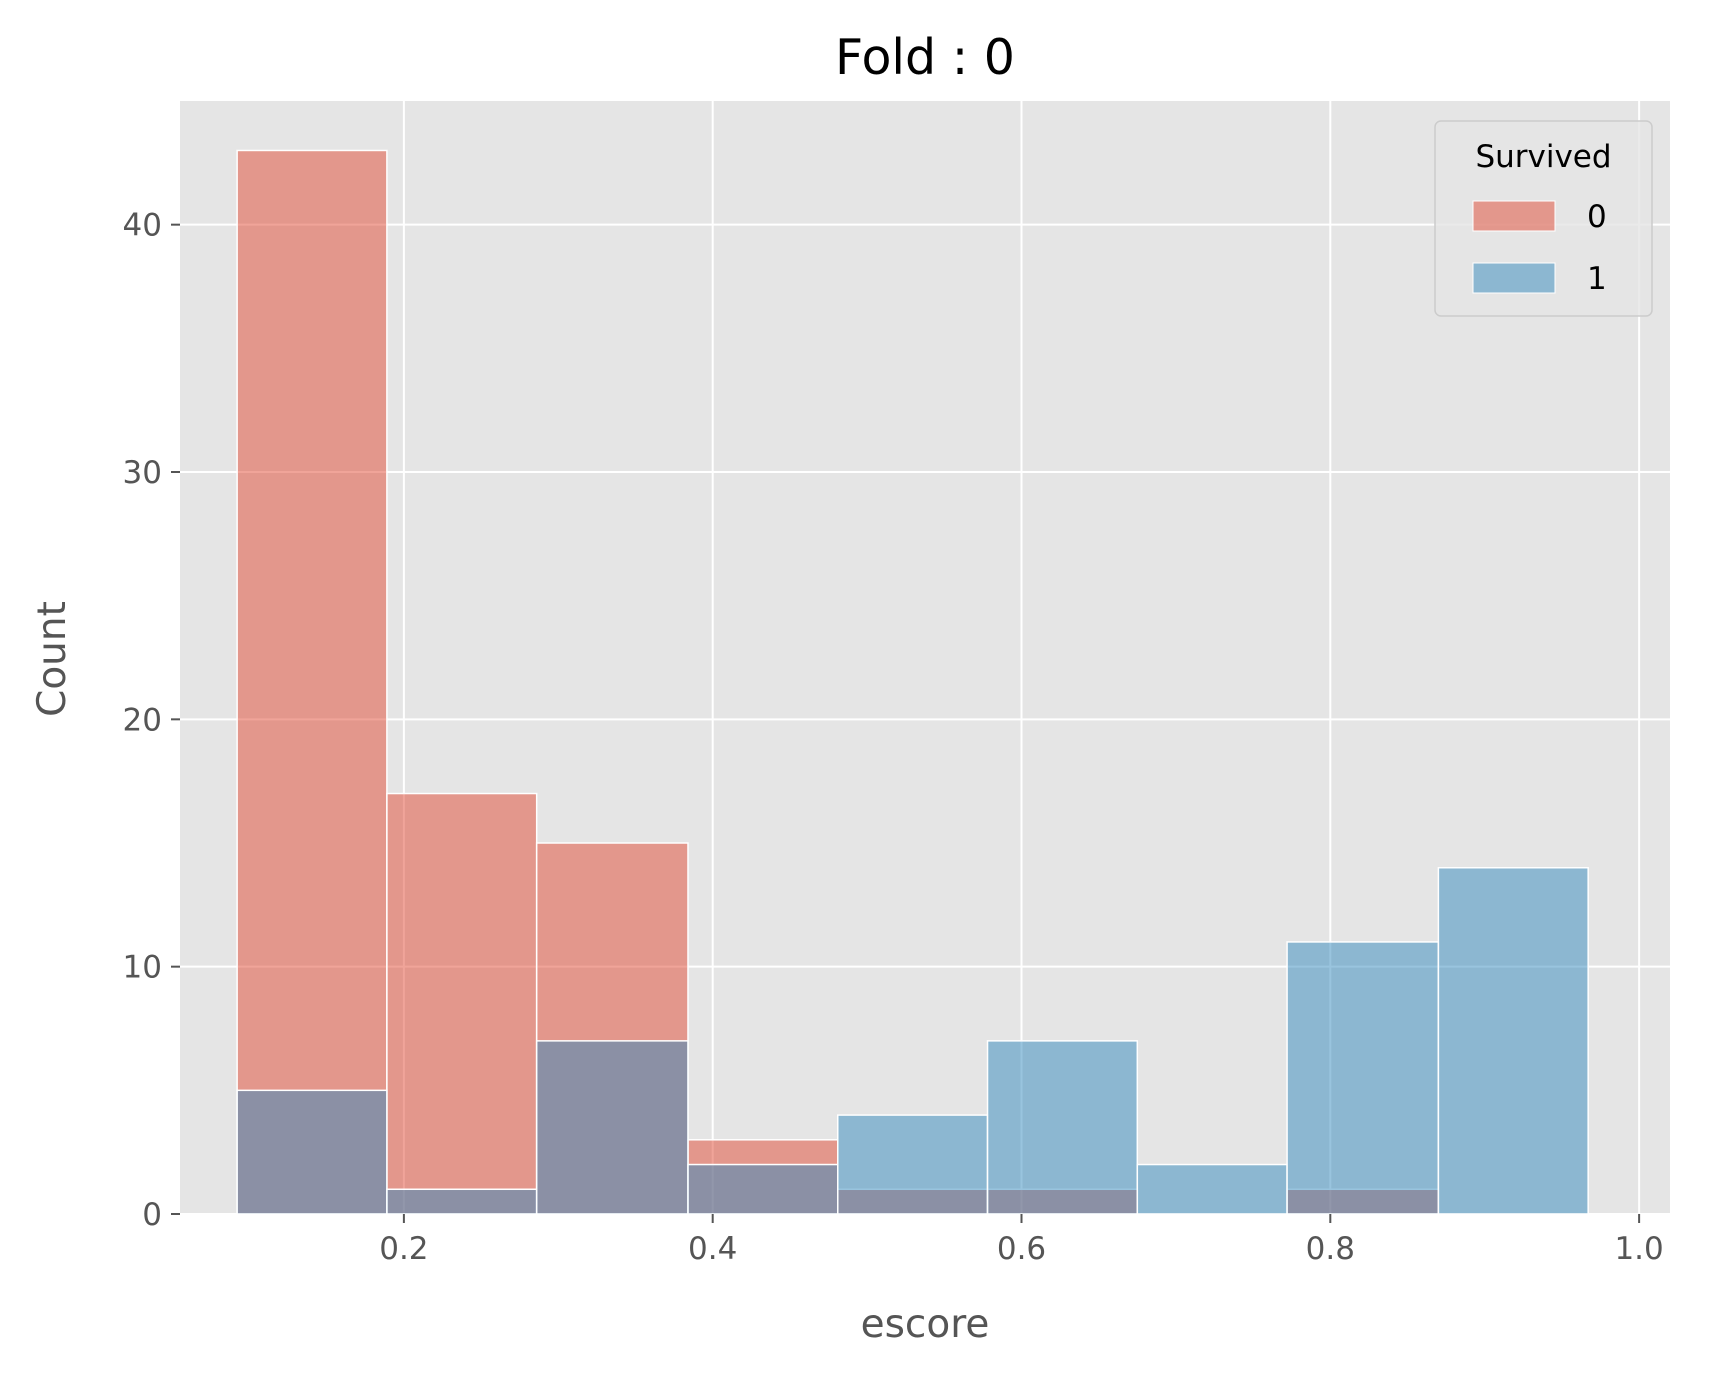  What do you see at coordinates (52, 659) in the screenshot?
I see `y-axis-label: Count` at bounding box center [52, 659].